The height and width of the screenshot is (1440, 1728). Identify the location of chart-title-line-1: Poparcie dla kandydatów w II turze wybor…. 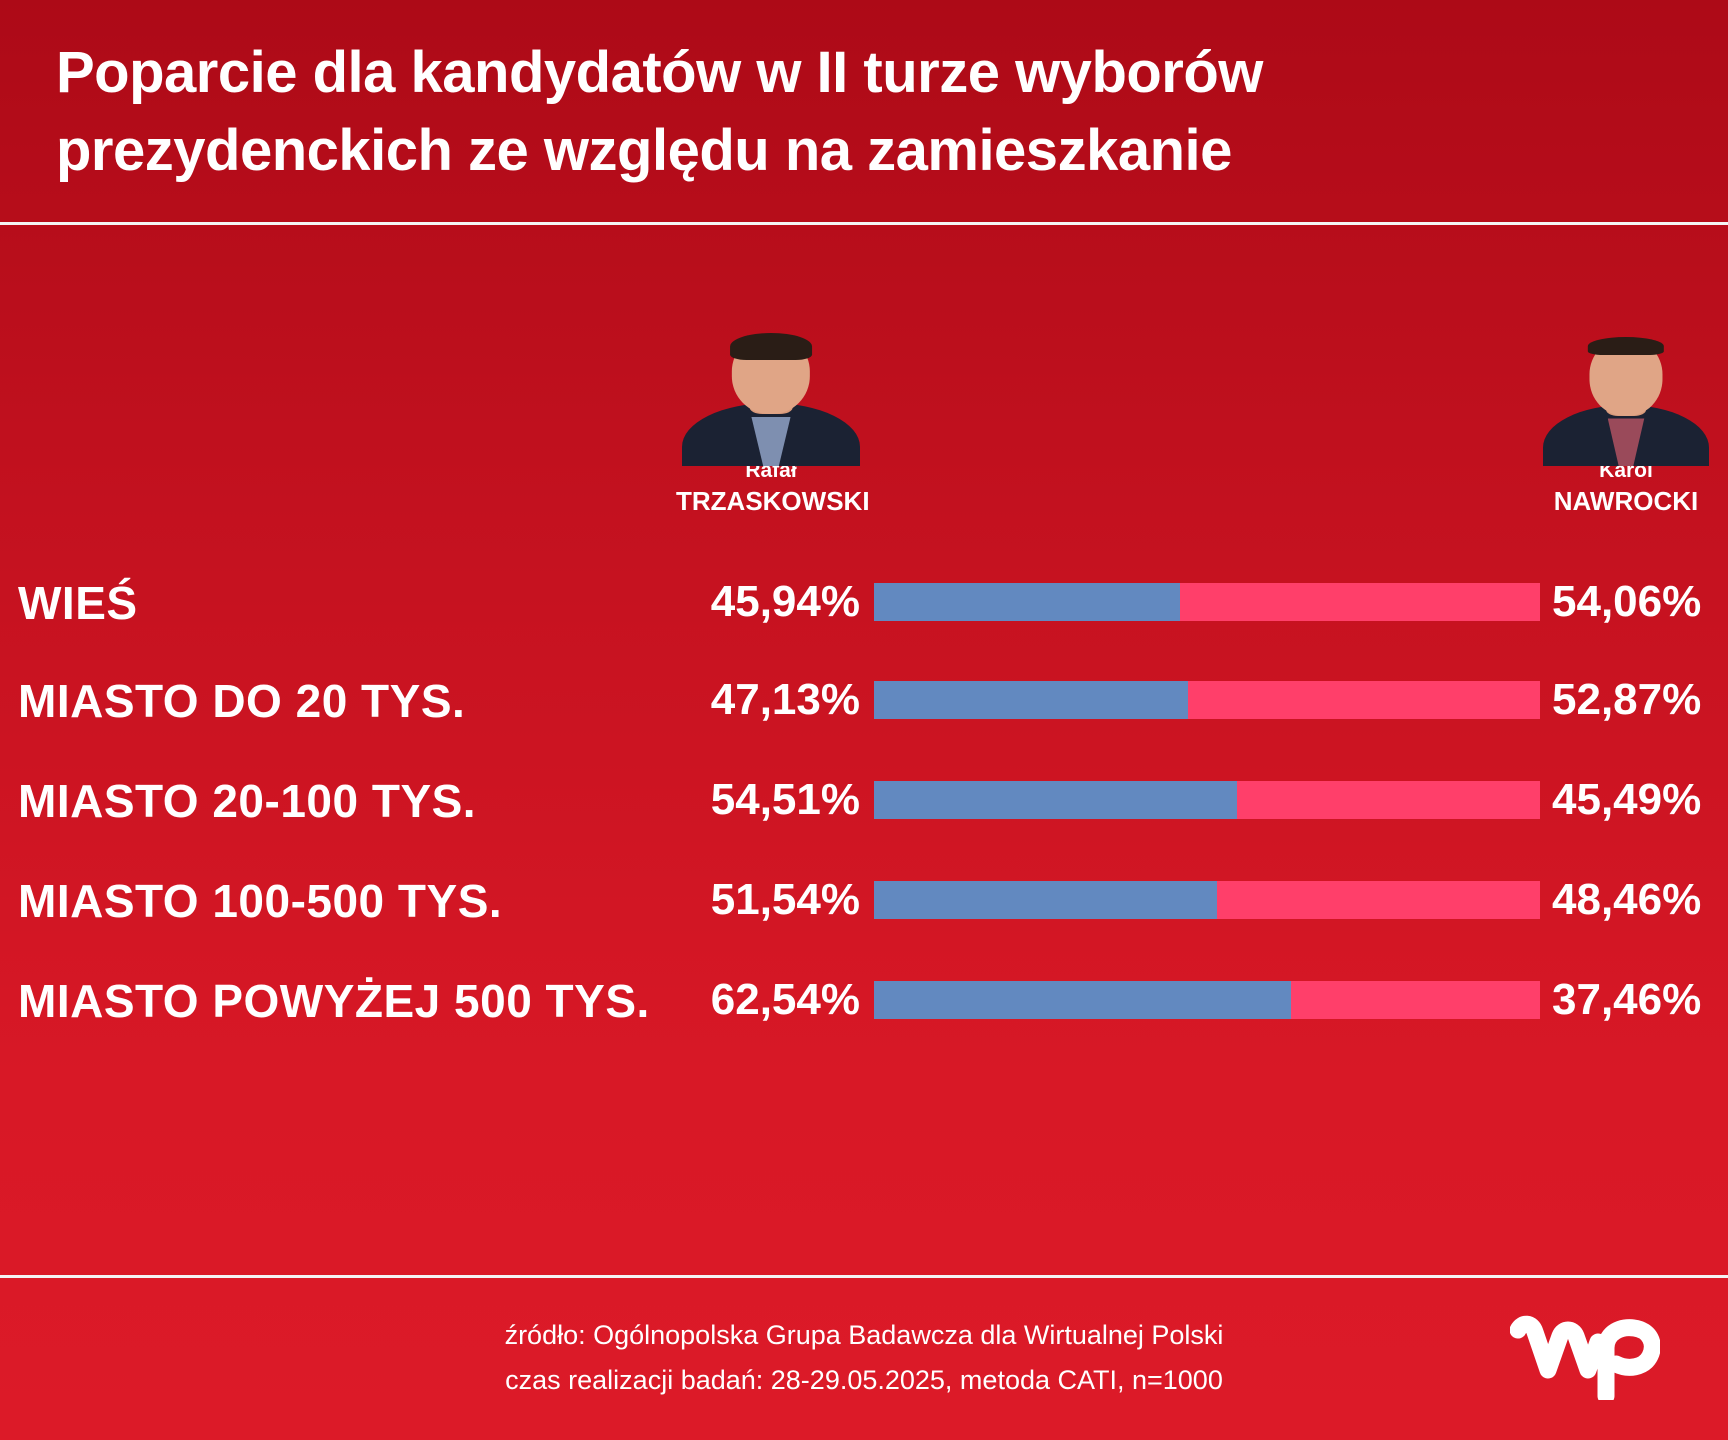
(659, 72).